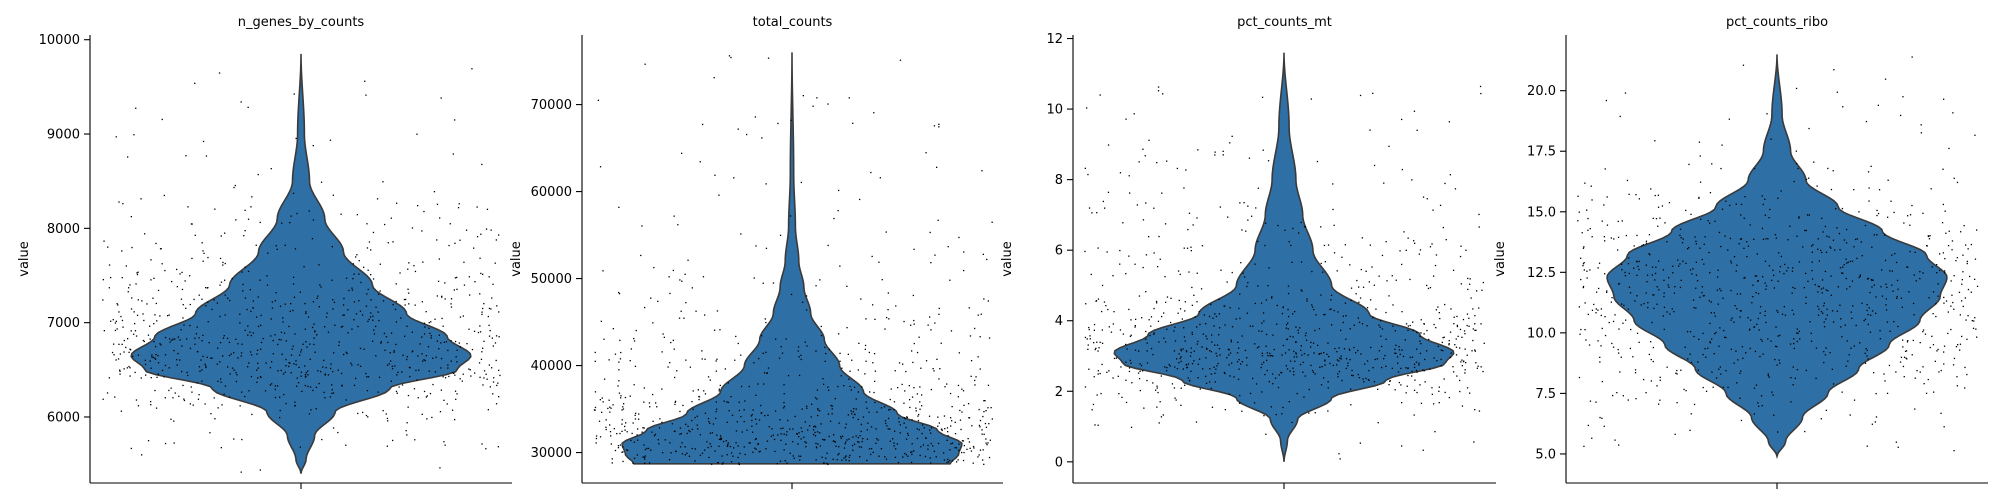 Image resolution: width=2011 pixels, height=500 pixels. Describe the element at coordinates (551, 105) in the screenshot. I see `y-tick-label: 70000` at that location.